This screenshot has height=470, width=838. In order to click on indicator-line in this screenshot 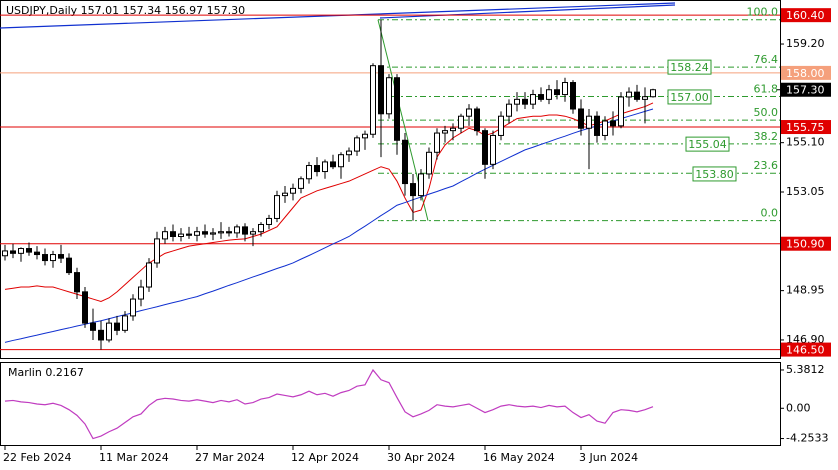, I will do `click(329, 404)`.